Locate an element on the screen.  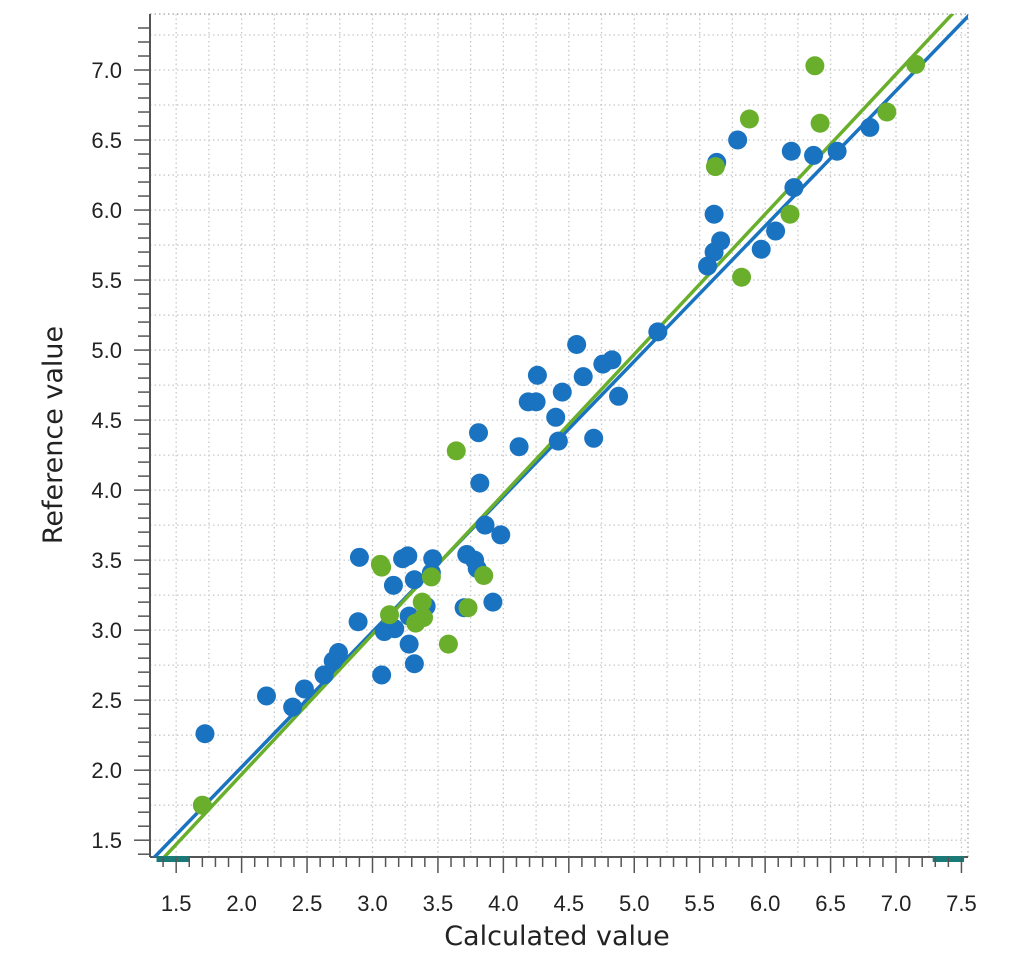
x-tick-label: 3.0 is located at coordinates (372, 903).